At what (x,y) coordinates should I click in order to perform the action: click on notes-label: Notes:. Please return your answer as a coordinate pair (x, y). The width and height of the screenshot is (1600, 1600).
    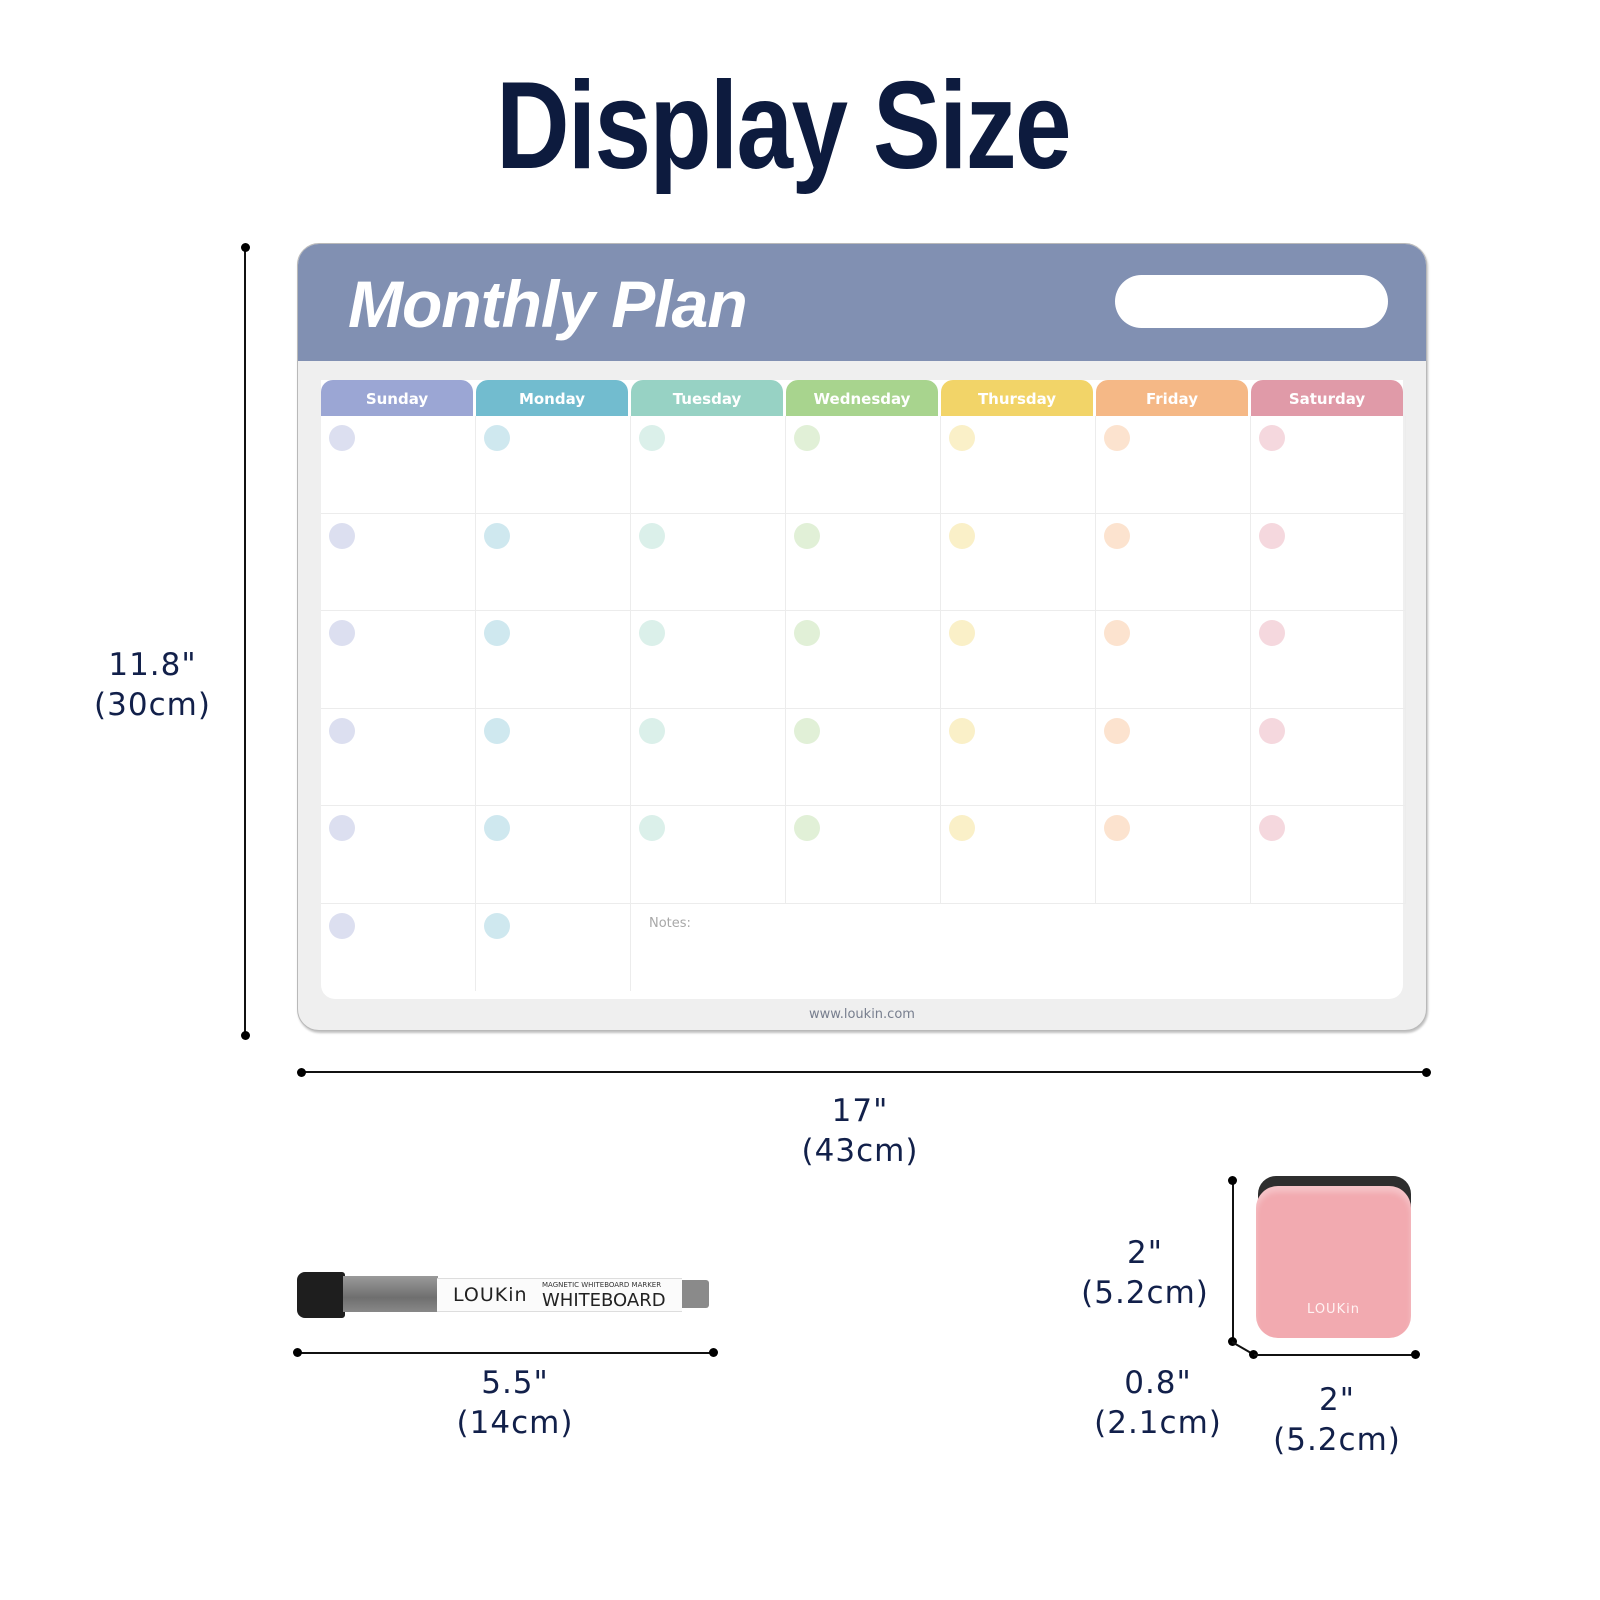
    Looking at the image, I should click on (670, 923).